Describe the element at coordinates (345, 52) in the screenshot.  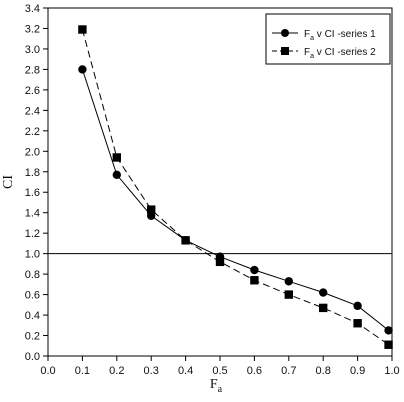
I see `legend-series-2-suffix: v CI -series 2` at that location.